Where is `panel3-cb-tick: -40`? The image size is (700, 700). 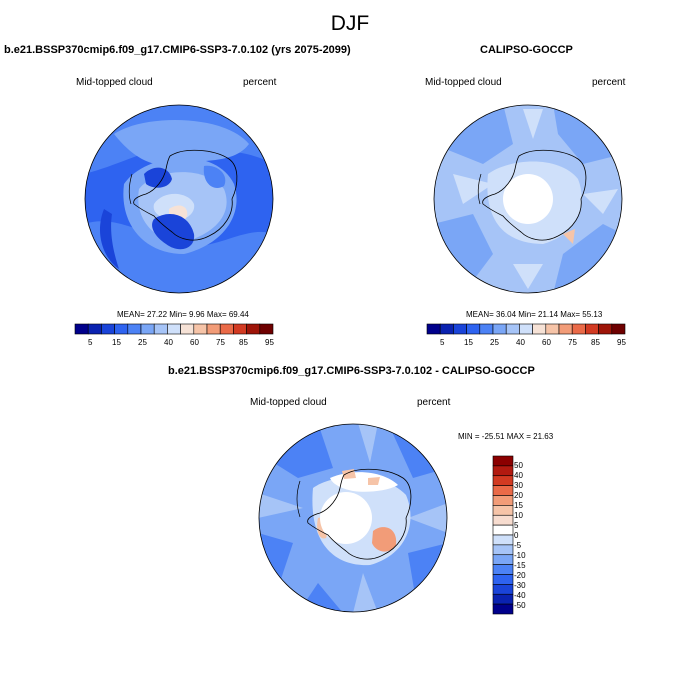
panel3-cb-tick: -40 is located at coordinates (520, 595).